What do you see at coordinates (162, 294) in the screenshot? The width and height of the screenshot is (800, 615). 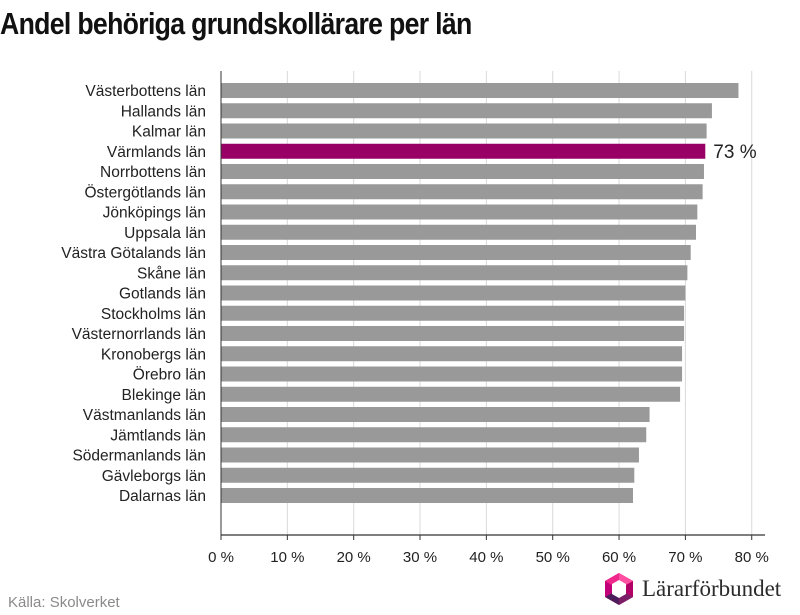 I see `category-label: Gotlands län` at bounding box center [162, 294].